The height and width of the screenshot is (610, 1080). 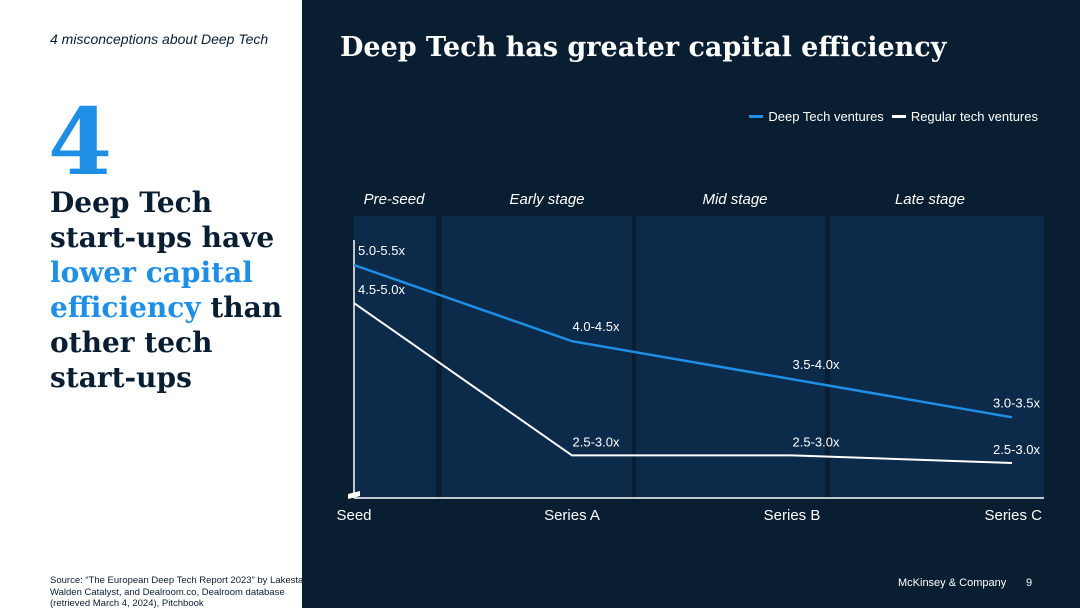 I want to click on page-number: 9, so click(x=1029, y=583).